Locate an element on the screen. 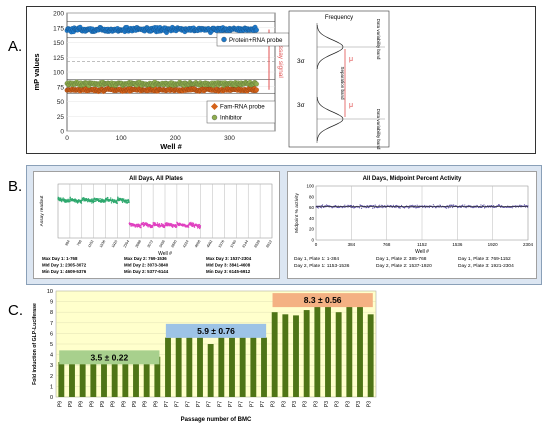  x-tick-label: 200 is located at coordinates (175, 138).